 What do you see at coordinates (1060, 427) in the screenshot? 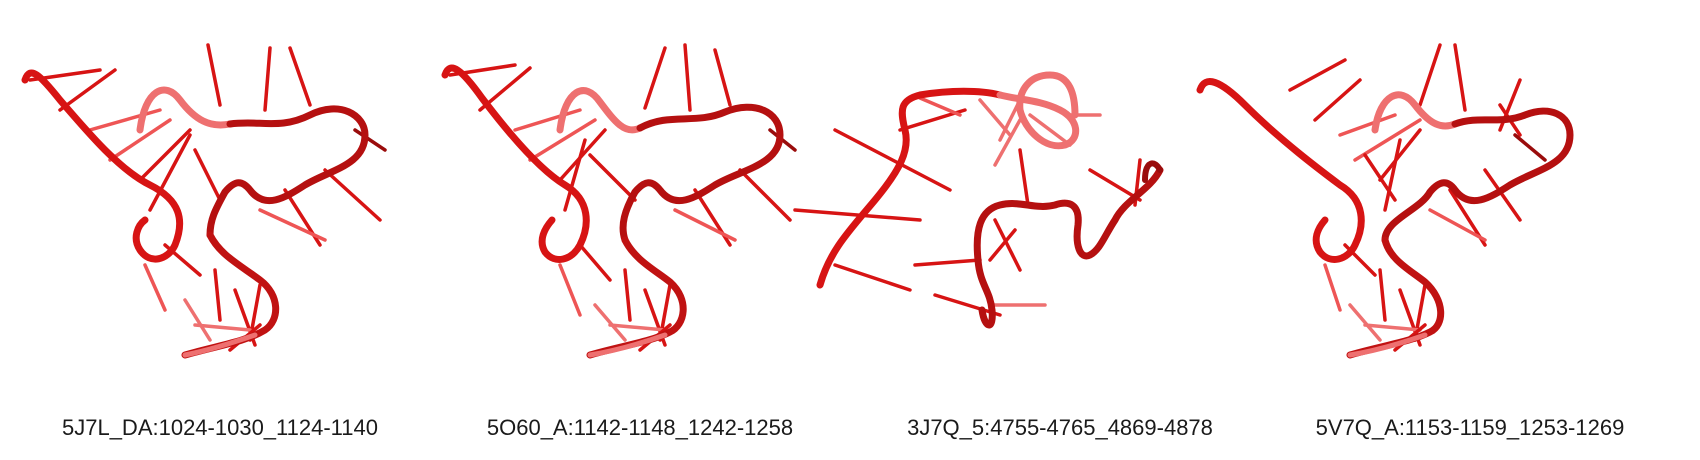
I see `structure-label: 3J7Q_5:4755-4765_4869-4878` at bounding box center [1060, 427].